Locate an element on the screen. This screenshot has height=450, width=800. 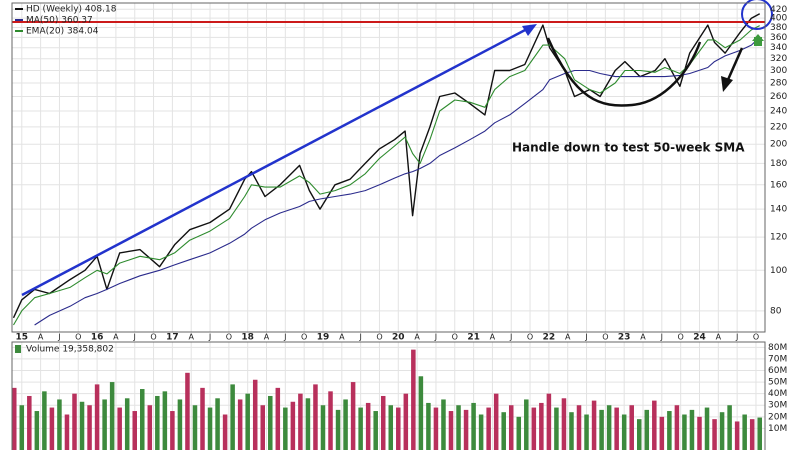
trend-arrow-head is located at coordinates (529, 30).